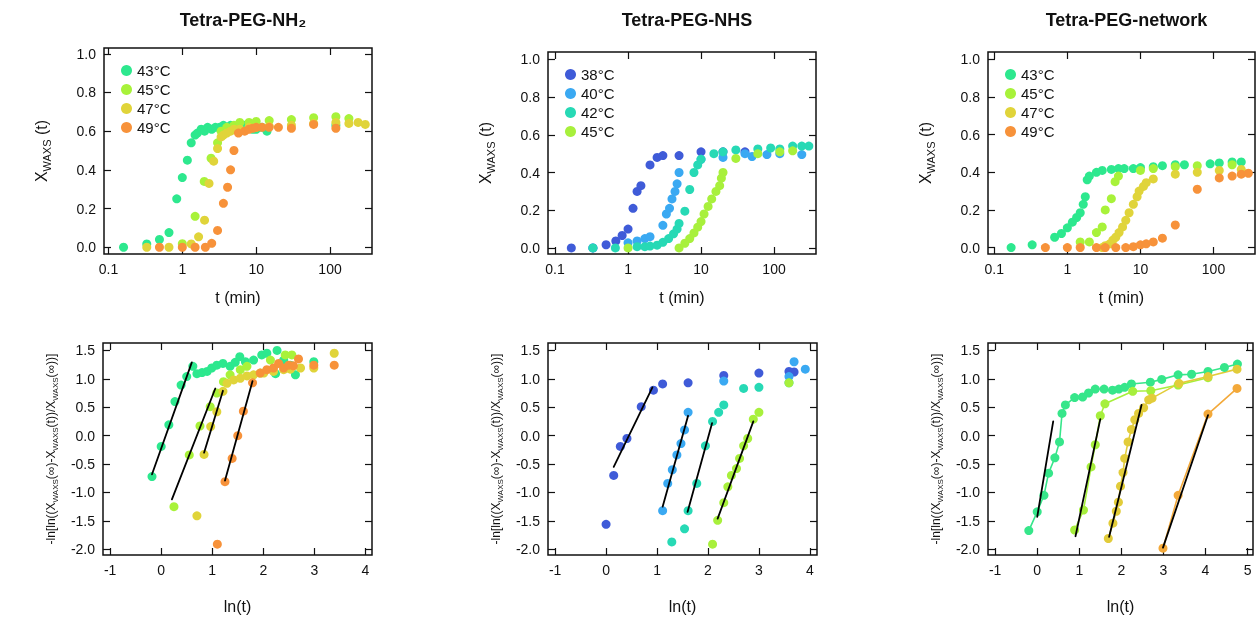 This screenshot has height=622, width=1257. What do you see at coordinates (1127, 20) in the screenshot?
I see `chart-title: Tetra-PEG-network` at bounding box center [1127, 20].